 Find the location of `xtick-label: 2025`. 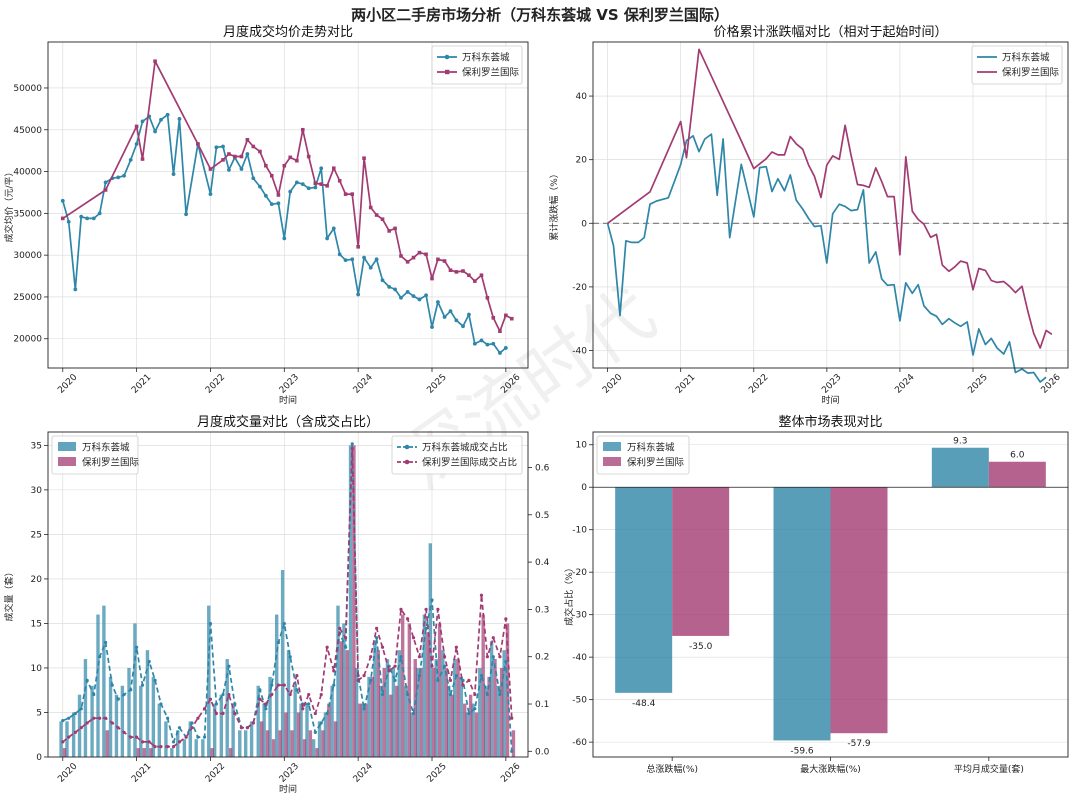

xtick-label: 2025 is located at coordinates (436, 772).